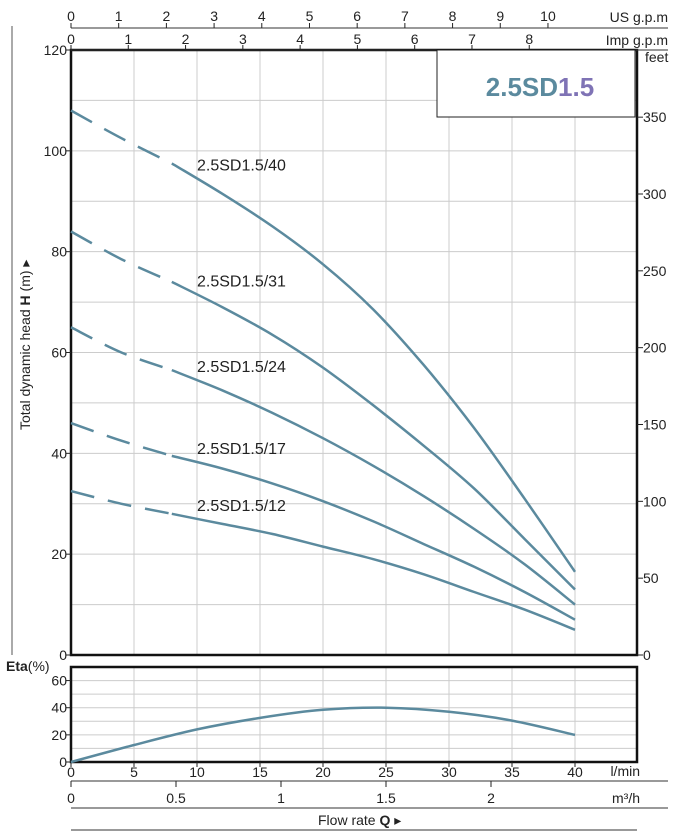 This screenshot has width=673, height=832. I want to click on imp-gpm-tick-label: 2, so click(186, 39).